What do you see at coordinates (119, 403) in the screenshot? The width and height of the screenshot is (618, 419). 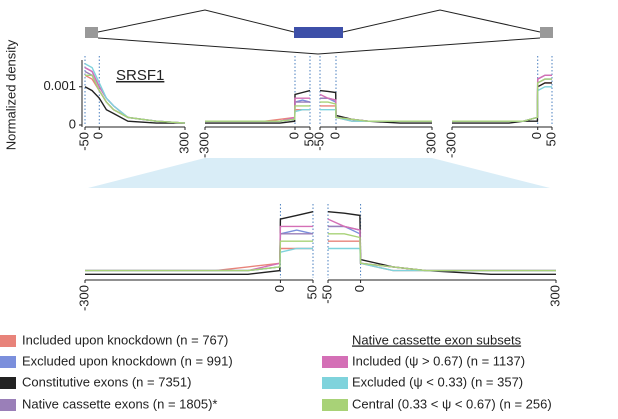 I see `legend-label: Native cassette exons (n = 1805)*` at bounding box center [119, 403].